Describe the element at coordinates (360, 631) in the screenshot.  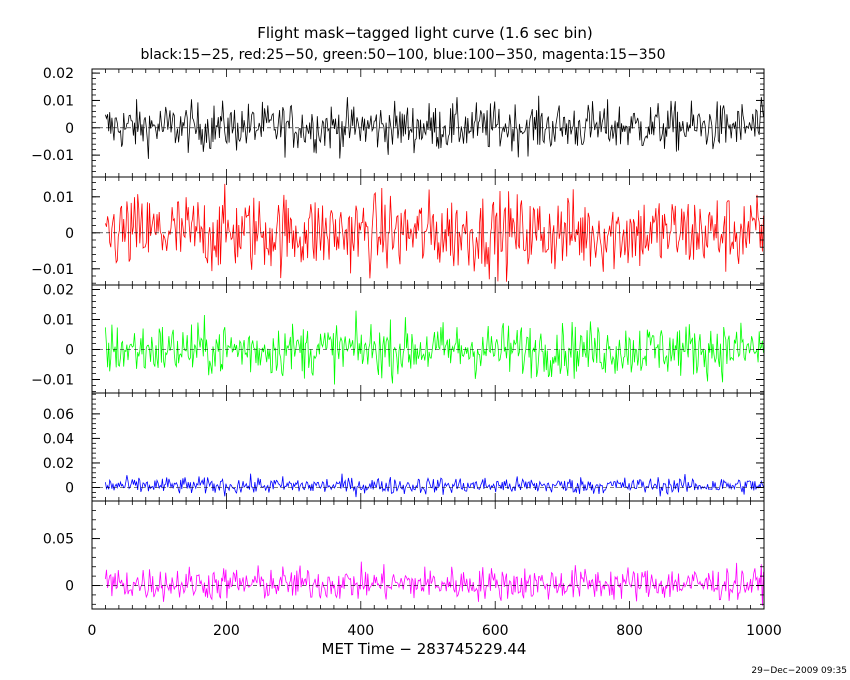
I see `x-tick-label: 400` at that location.